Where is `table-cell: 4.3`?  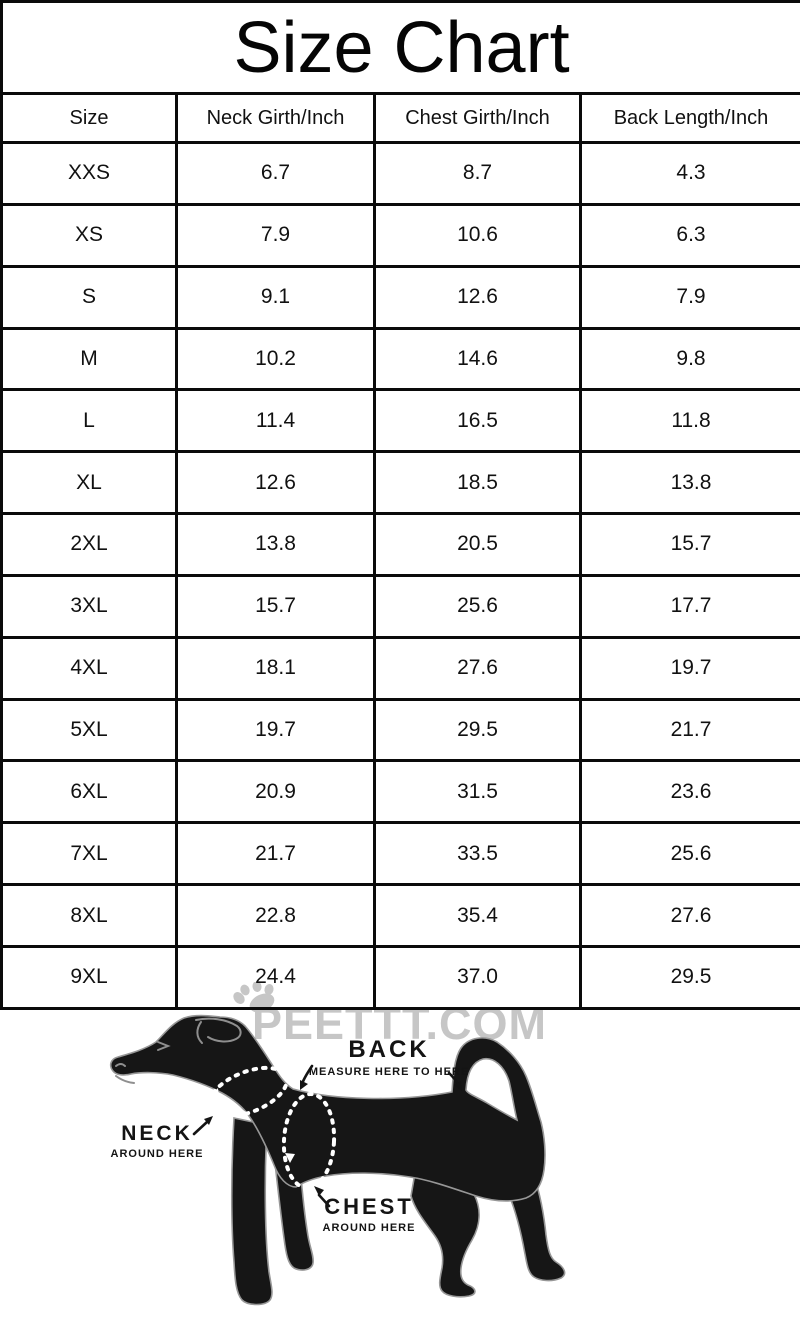
table-cell: 4.3 is located at coordinates (689, 173).